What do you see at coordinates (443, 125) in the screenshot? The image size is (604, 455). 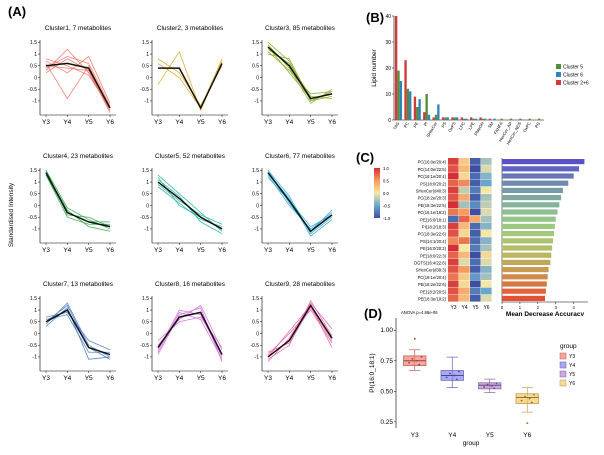 I see `x-tick-label: PS` at bounding box center [443, 125].